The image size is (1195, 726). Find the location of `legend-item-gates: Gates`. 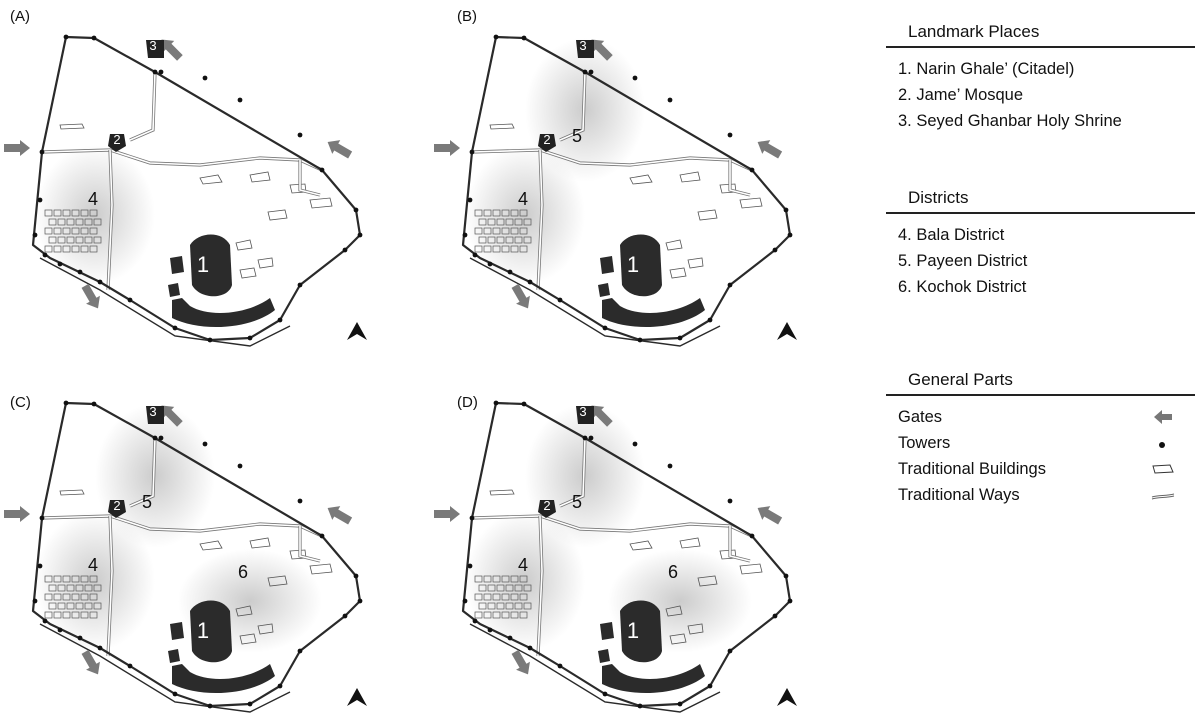

legend-item-gates: Gates is located at coordinates (1046, 417).